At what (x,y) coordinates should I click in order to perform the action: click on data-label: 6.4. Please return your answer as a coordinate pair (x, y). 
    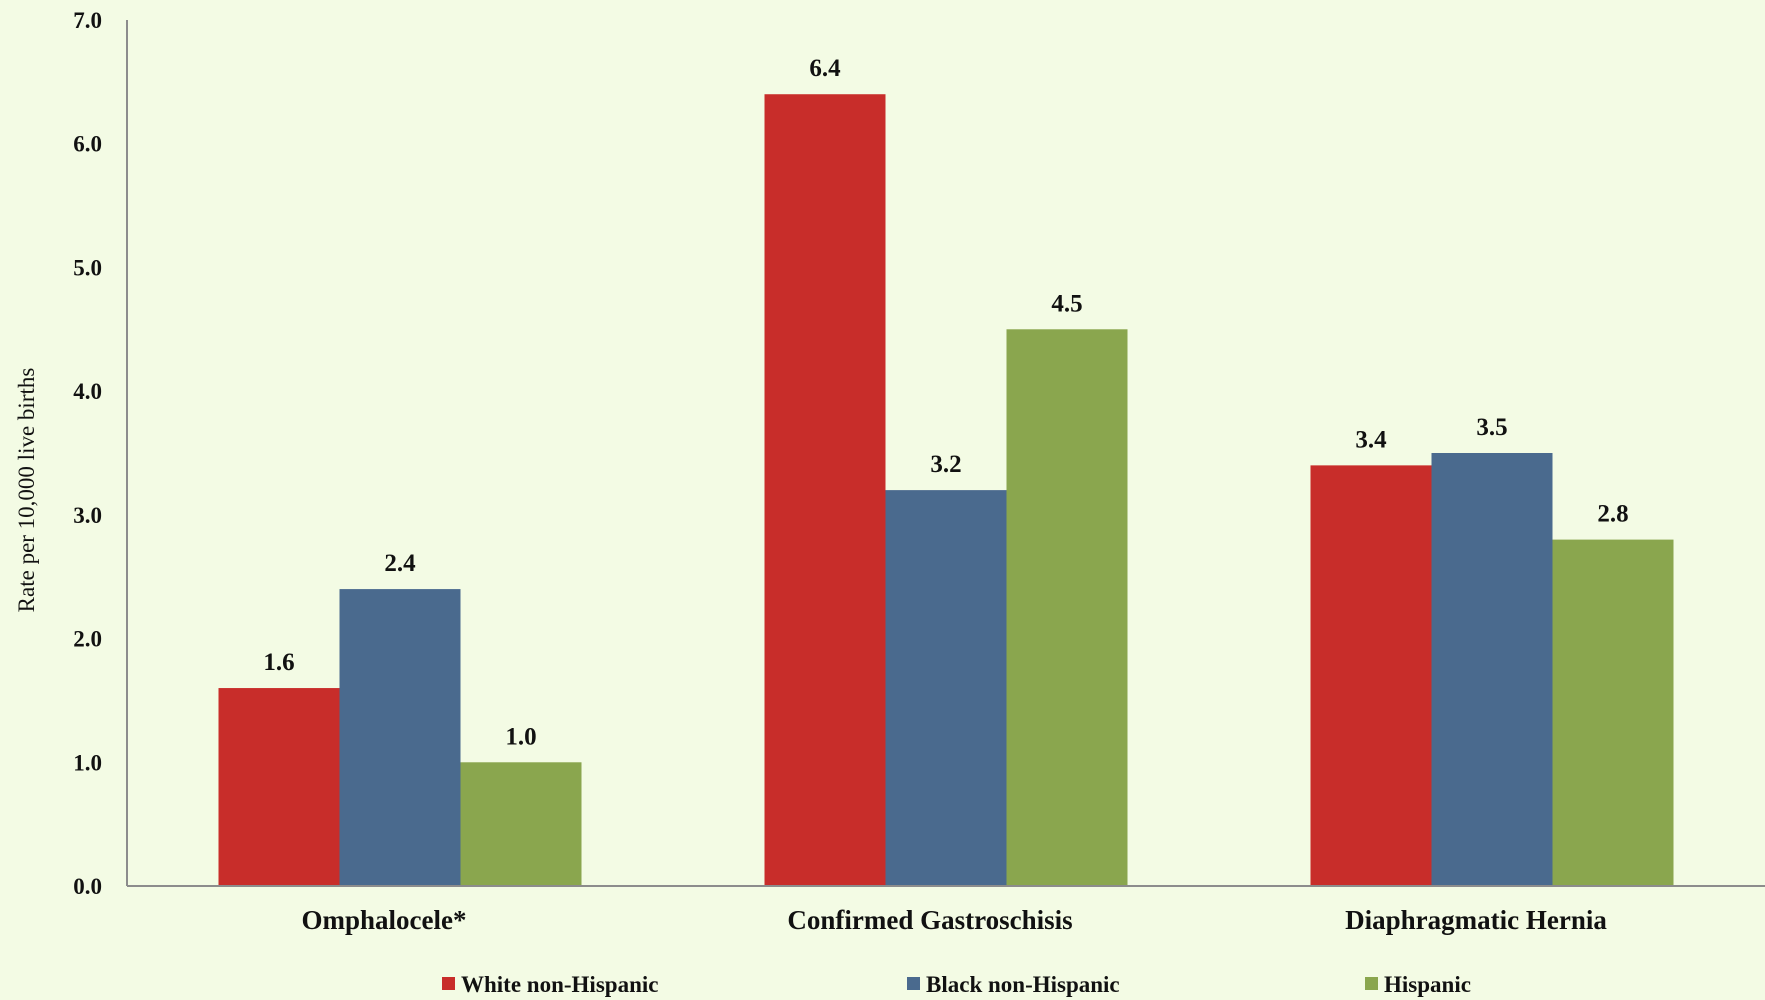
    Looking at the image, I should click on (825, 68).